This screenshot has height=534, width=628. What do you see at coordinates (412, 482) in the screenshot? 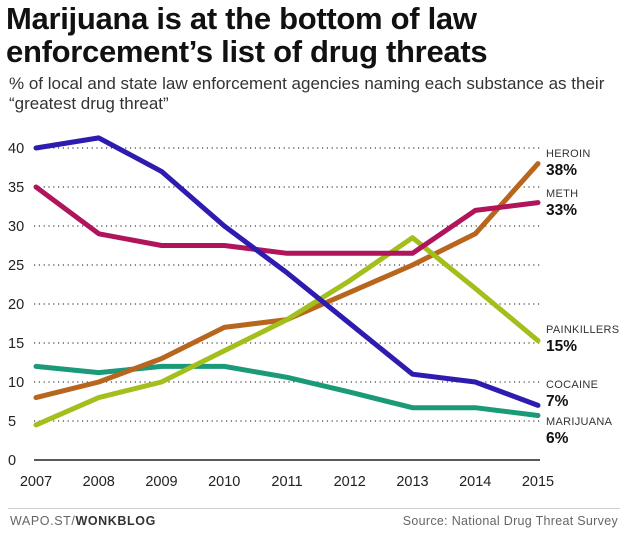
I see `x-tick-label: 2013` at bounding box center [412, 482].